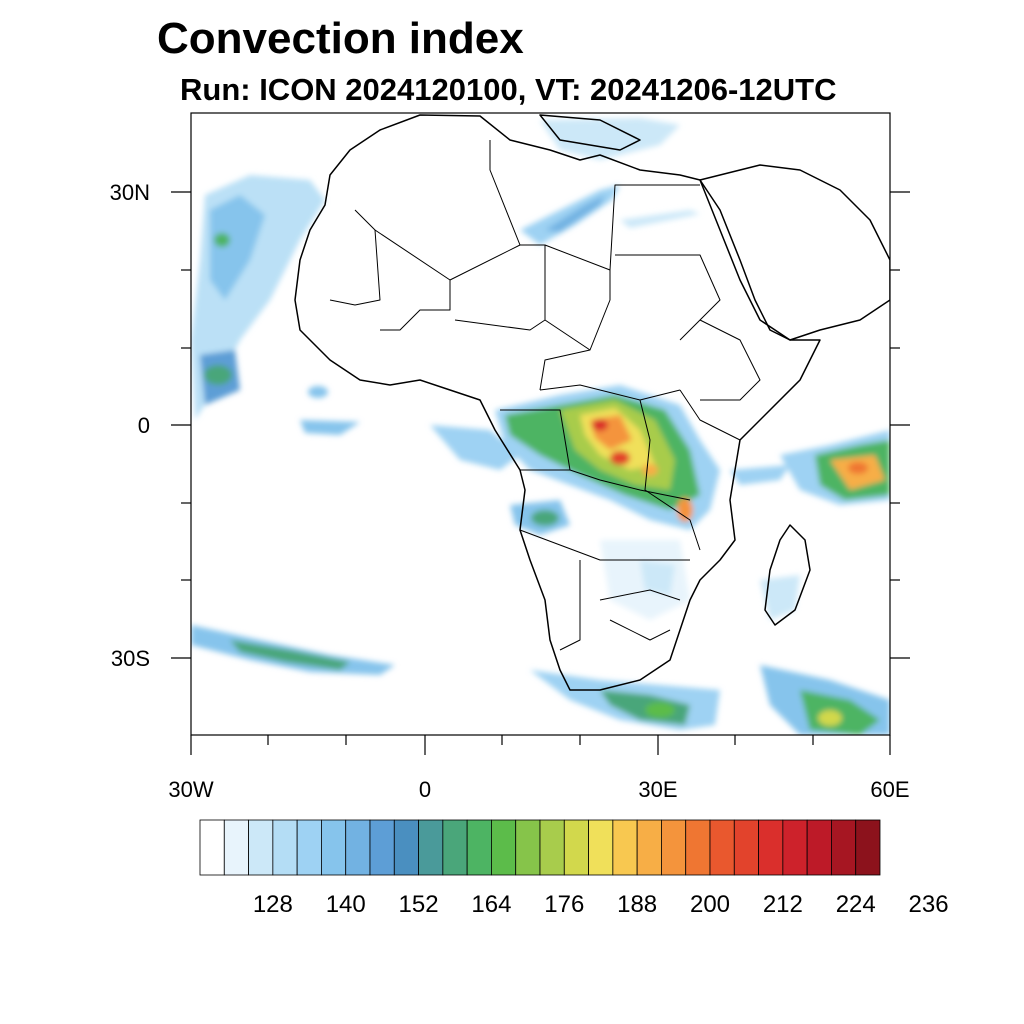 This screenshot has width=1024, height=1024. What do you see at coordinates (783, 904) in the screenshot?
I see `colorbar-label: 212` at bounding box center [783, 904].